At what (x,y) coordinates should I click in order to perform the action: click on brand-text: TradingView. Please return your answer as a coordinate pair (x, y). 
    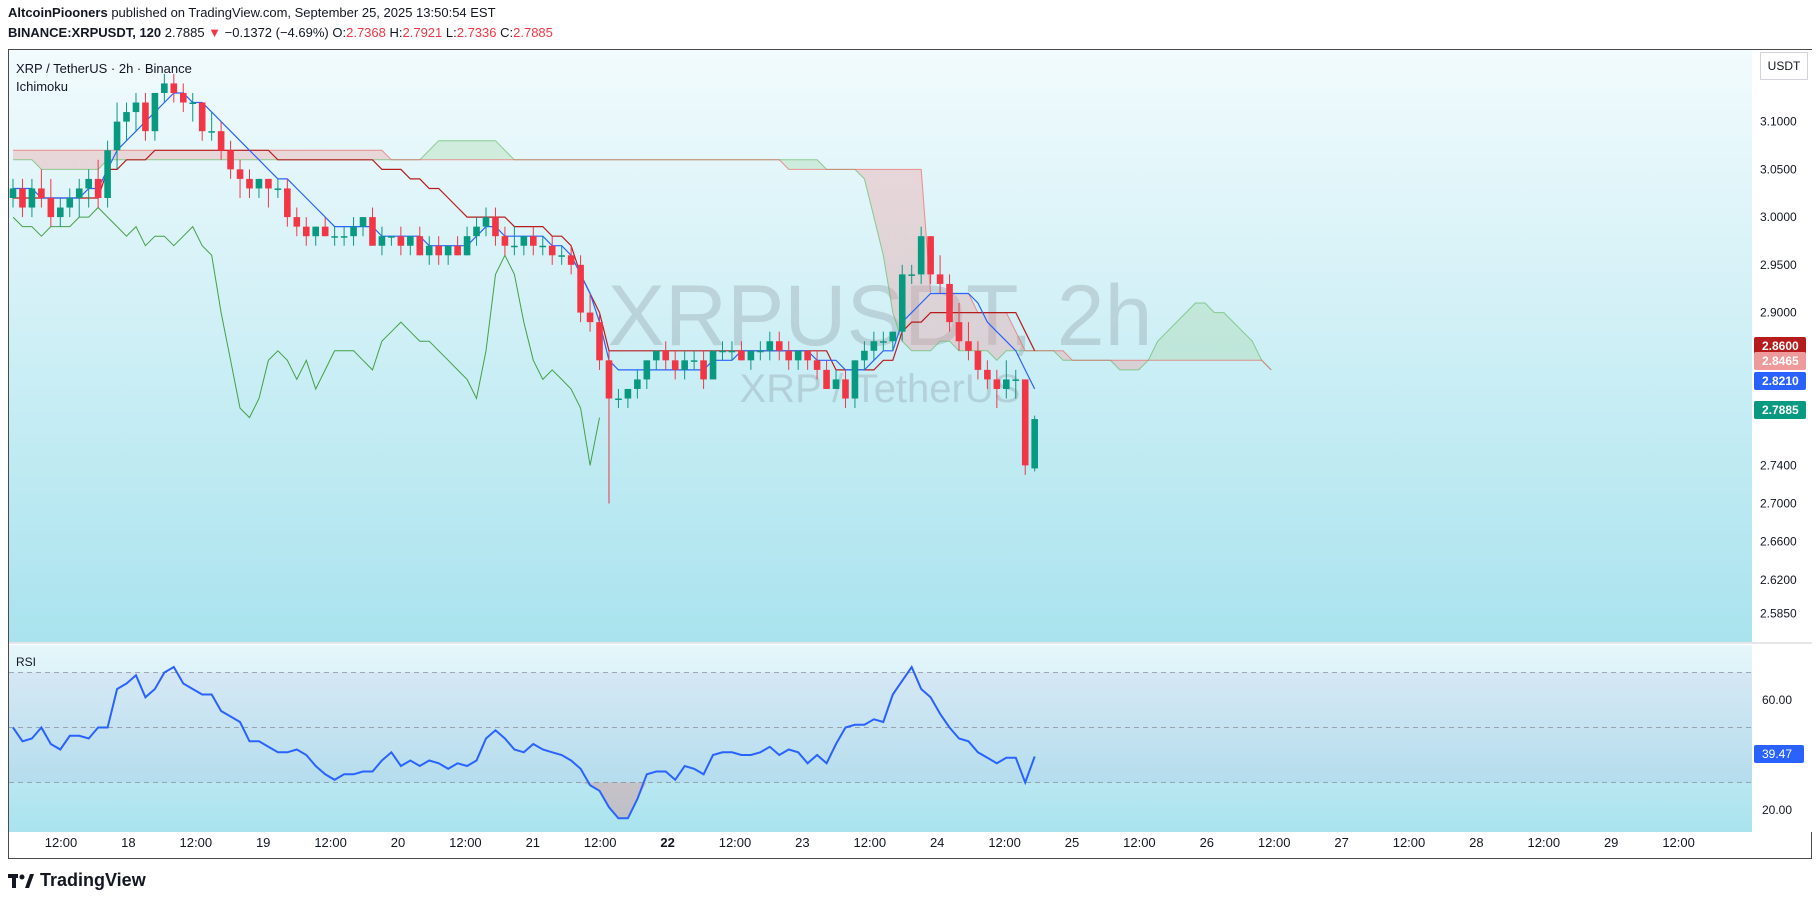
    Looking at the image, I should click on (93, 880).